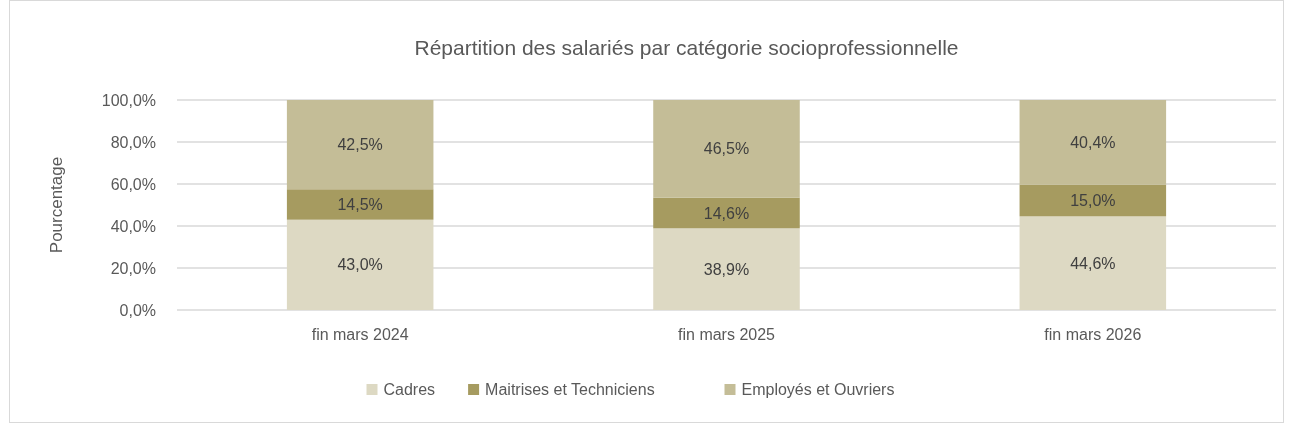 The height and width of the screenshot is (423, 1293). Describe the element at coordinates (133, 226) in the screenshot. I see `y-tick-label: 40,0%` at that location.